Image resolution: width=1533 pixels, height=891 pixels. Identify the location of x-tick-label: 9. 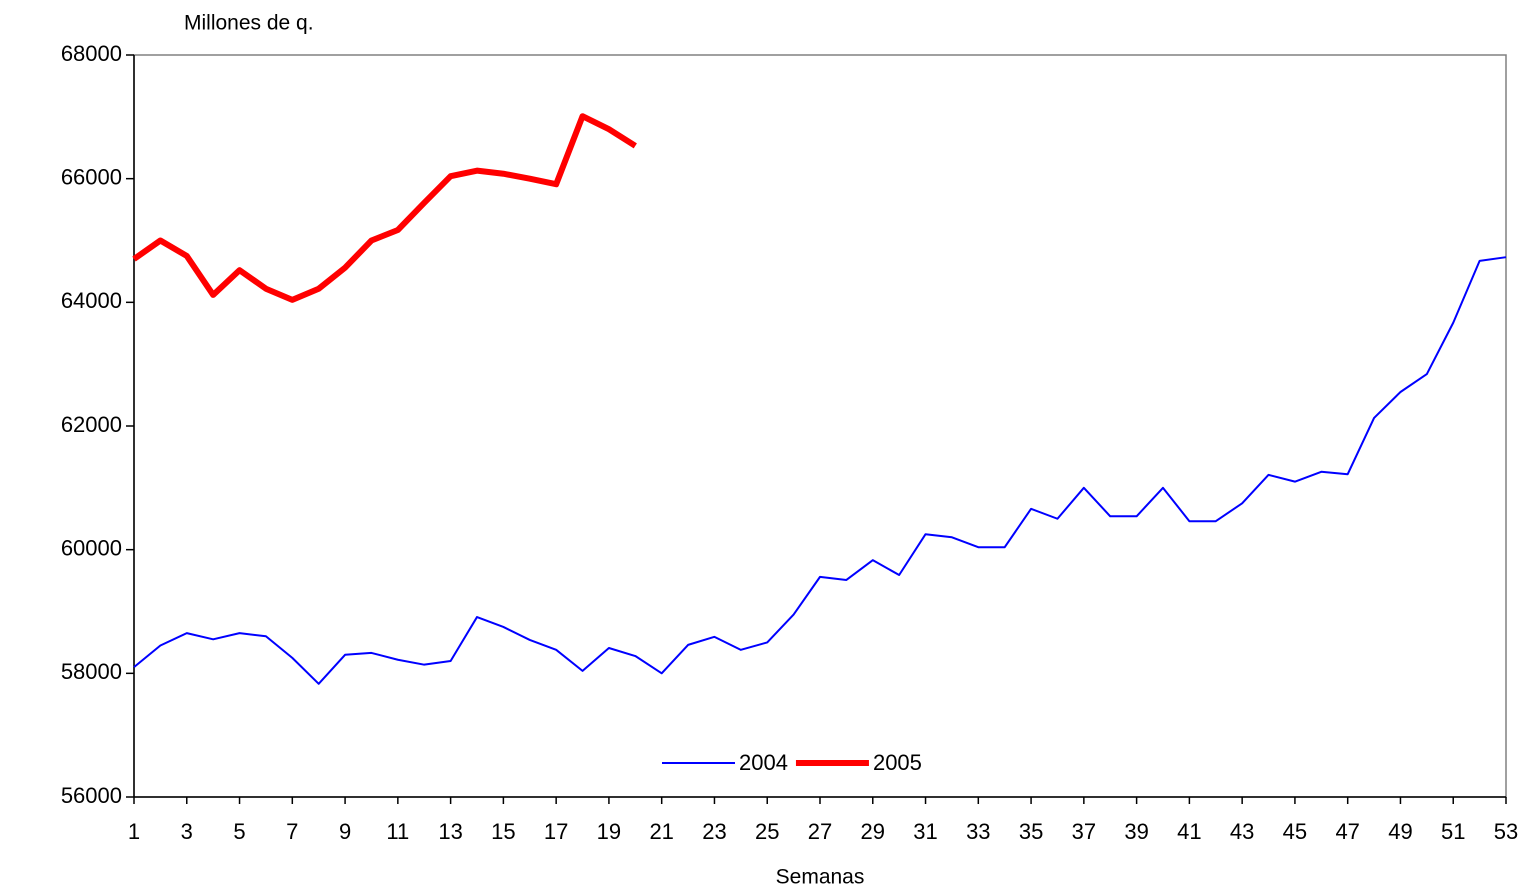
(345, 831).